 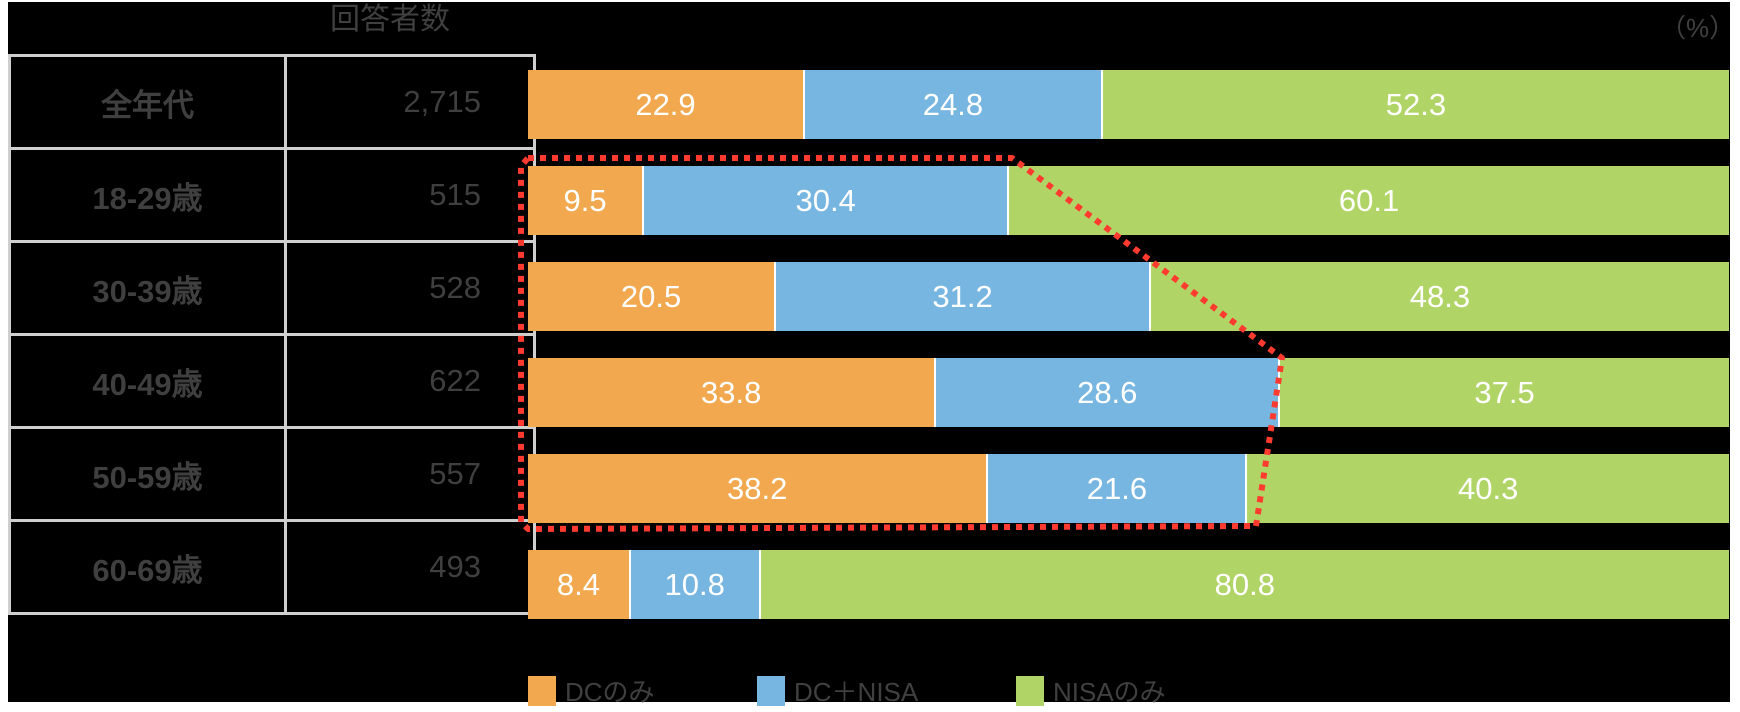 What do you see at coordinates (585, 200) in the screenshot?
I see `bar-segment: 9.5` at bounding box center [585, 200].